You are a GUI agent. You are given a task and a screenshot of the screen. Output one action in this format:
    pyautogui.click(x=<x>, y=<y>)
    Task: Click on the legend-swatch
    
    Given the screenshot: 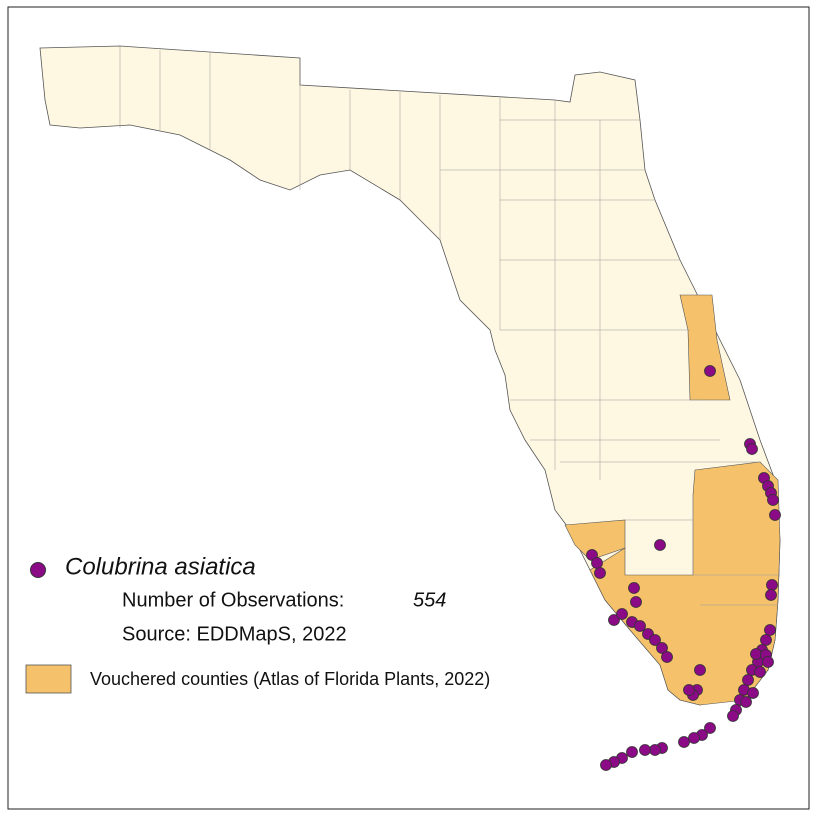 What is the action you would take?
    pyautogui.click(x=48, y=679)
    